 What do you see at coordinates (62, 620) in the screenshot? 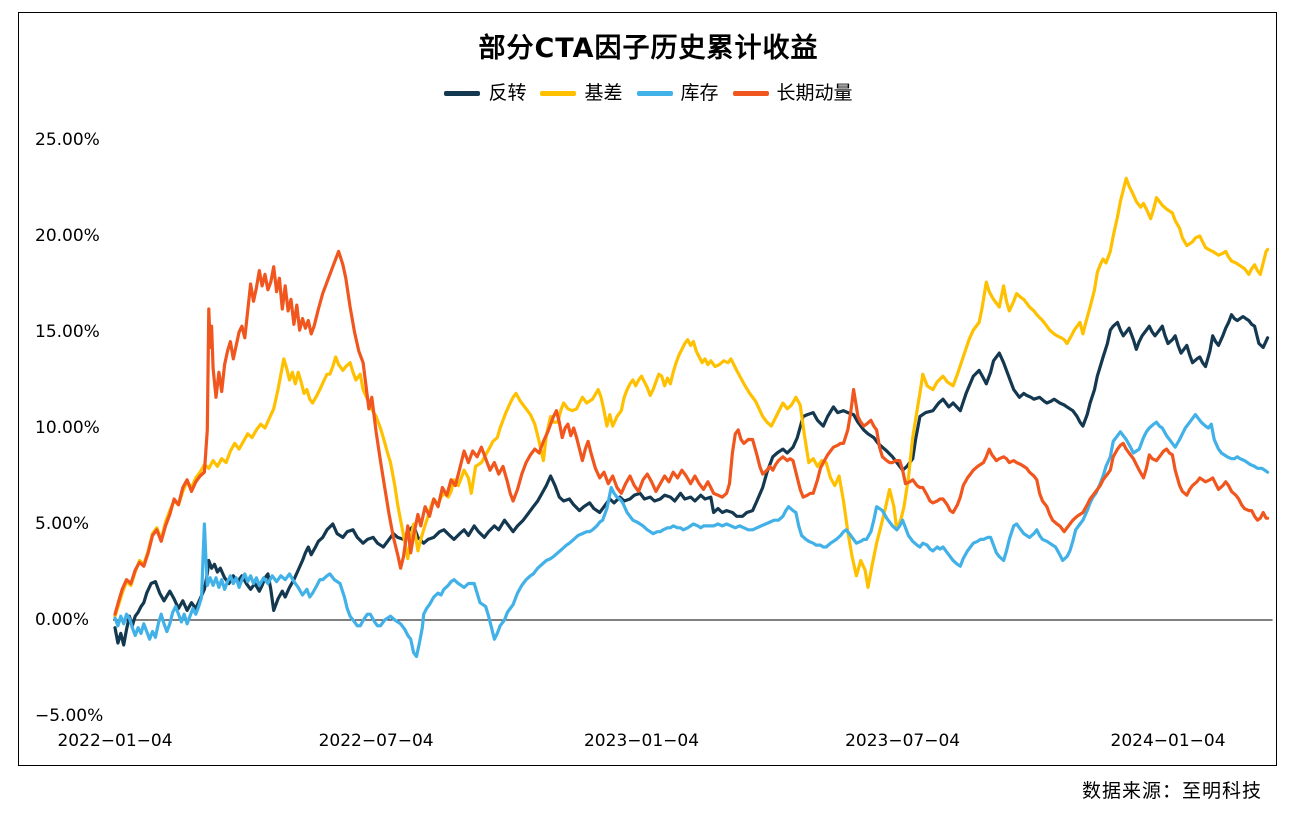
I see `y-tick-label: 0.00%` at bounding box center [62, 620].